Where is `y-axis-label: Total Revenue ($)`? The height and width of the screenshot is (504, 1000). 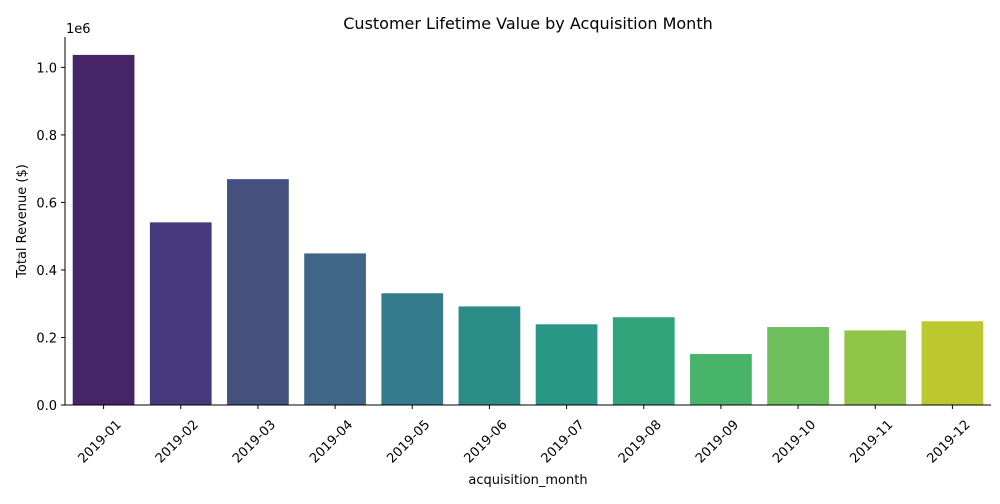 y-axis-label: Total Revenue ($) is located at coordinates (22, 221).